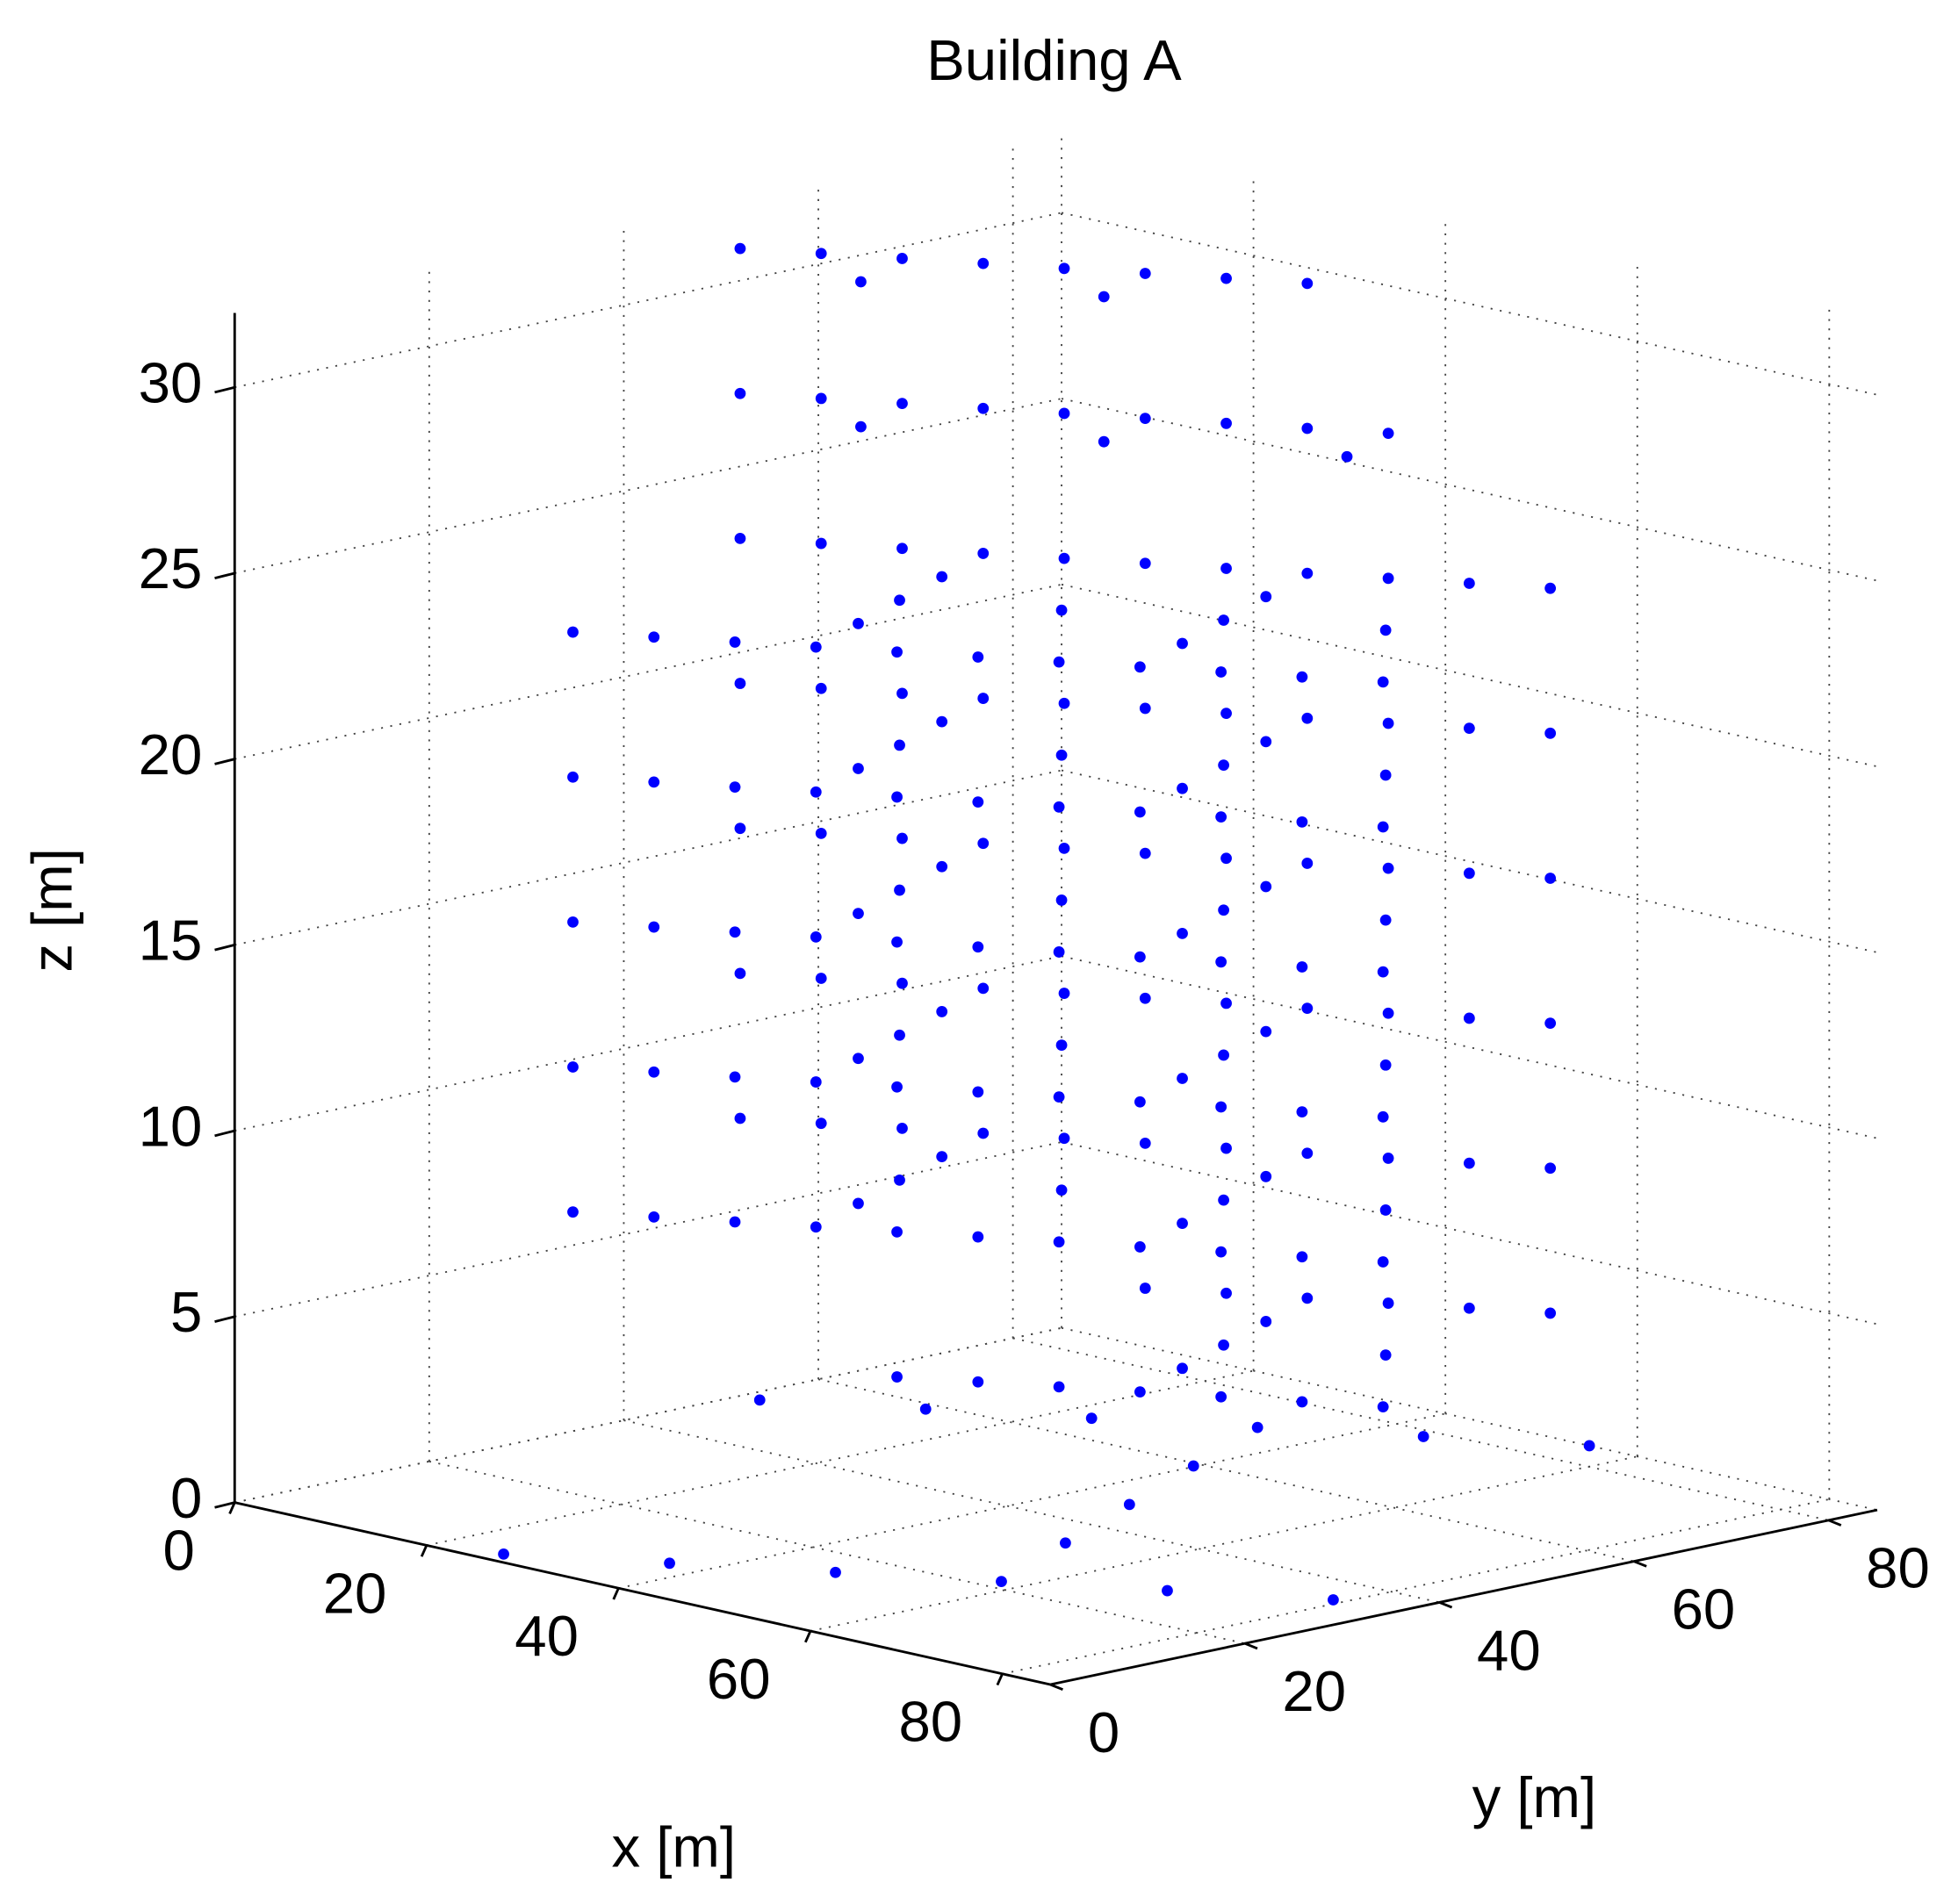  I want to click on x-tick-label: 60, so click(739, 1679).